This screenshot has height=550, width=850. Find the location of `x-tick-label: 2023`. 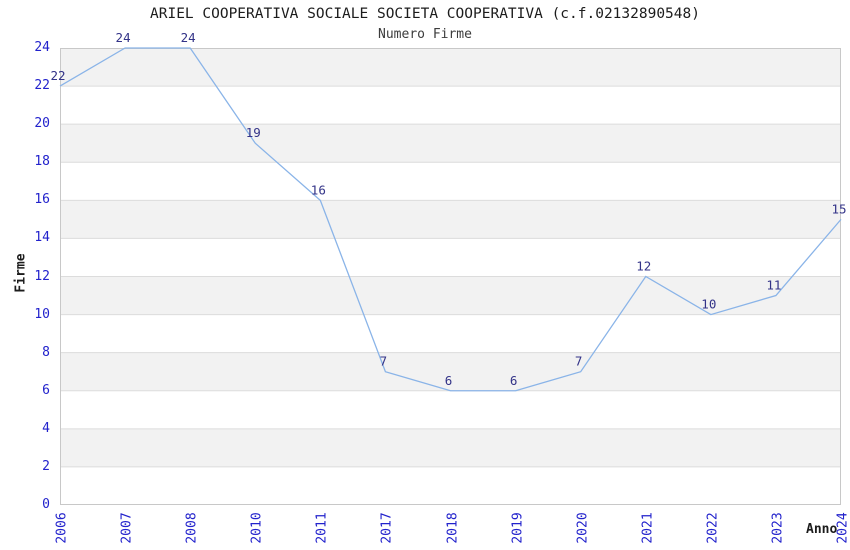

x-tick-label: 2023 is located at coordinates (778, 528).